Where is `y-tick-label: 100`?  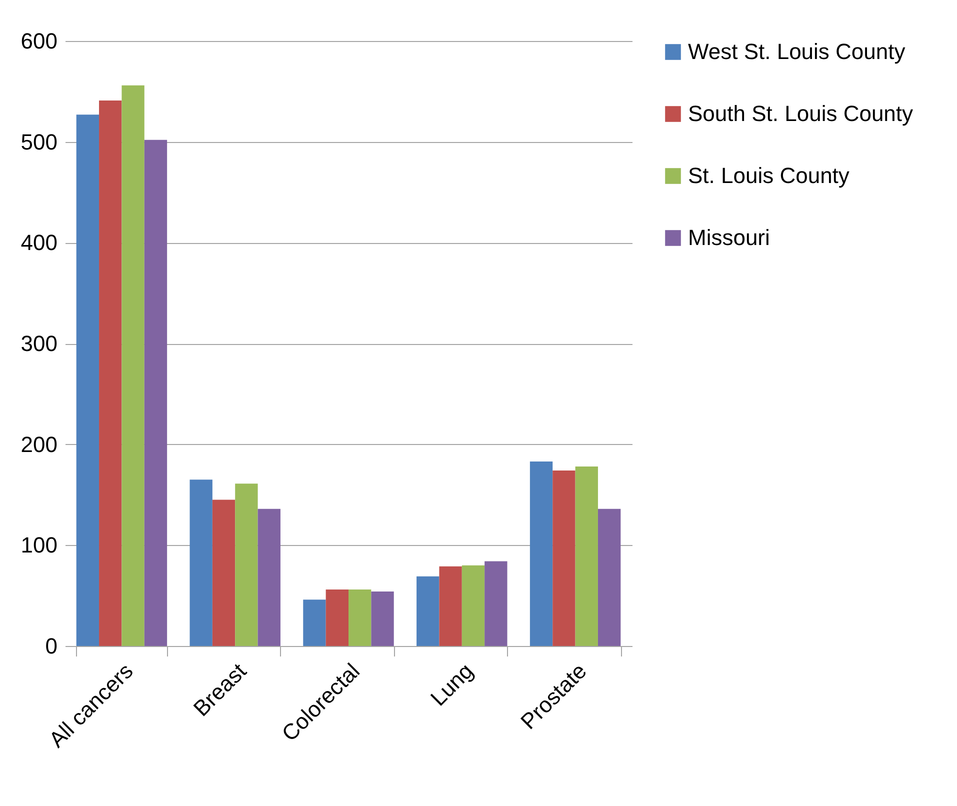
y-tick-label: 100 is located at coordinates (39, 545).